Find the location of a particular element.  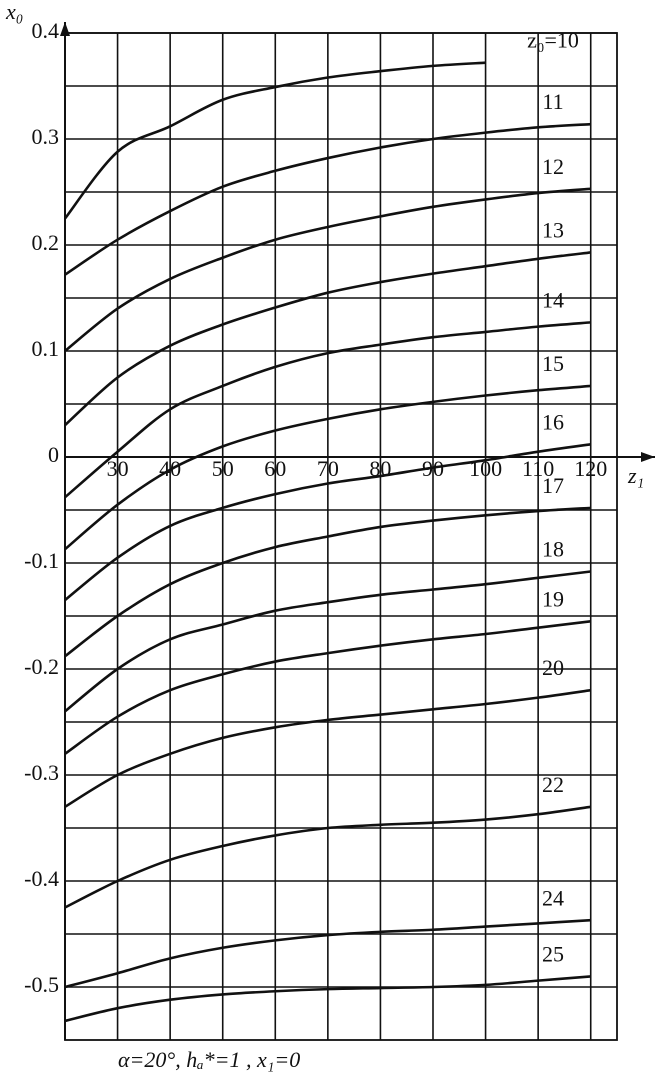

y-axis-arrow is located at coordinates (65, 29).